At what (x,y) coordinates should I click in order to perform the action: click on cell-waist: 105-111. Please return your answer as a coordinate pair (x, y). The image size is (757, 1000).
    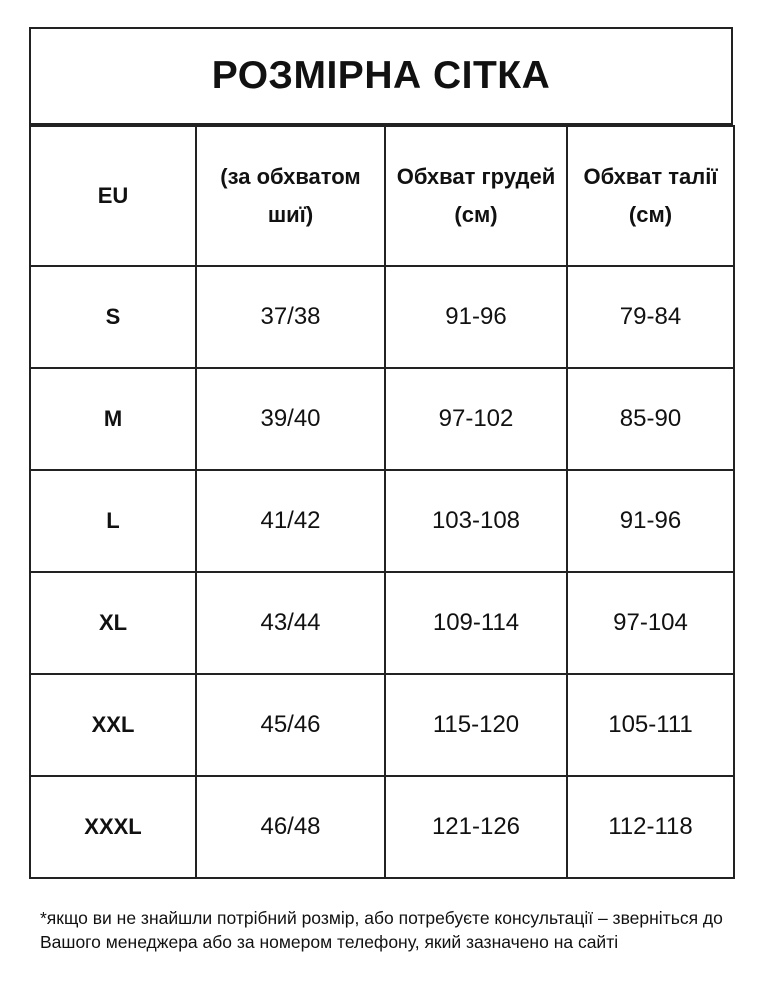
    Looking at the image, I should click on (650, 725).